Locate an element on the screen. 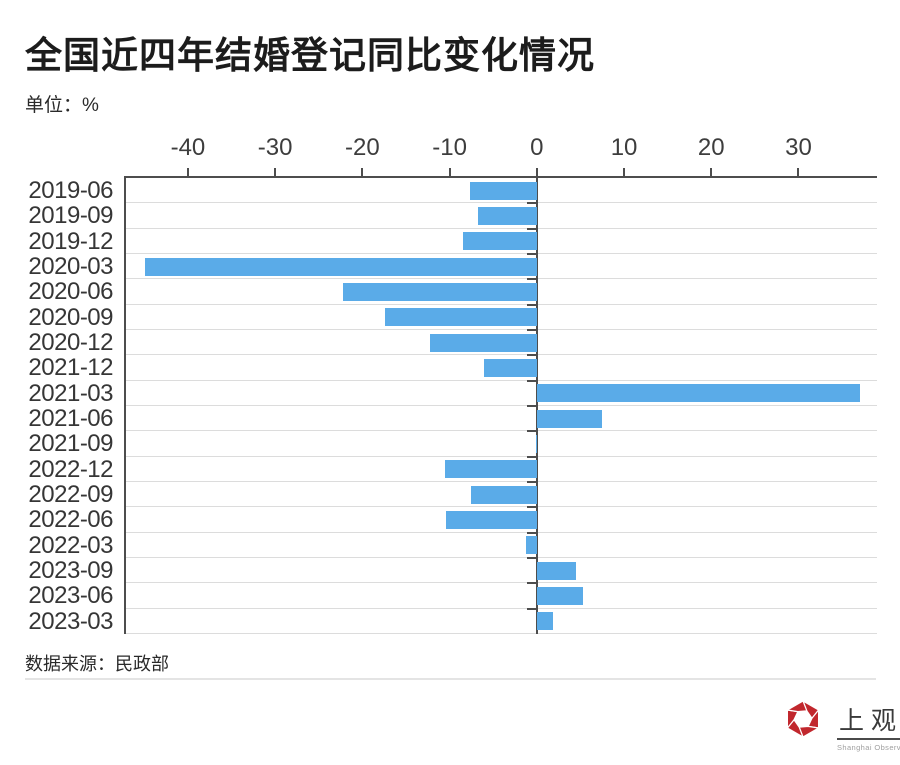  zero-axis-line is located at coordinates (536, 406).